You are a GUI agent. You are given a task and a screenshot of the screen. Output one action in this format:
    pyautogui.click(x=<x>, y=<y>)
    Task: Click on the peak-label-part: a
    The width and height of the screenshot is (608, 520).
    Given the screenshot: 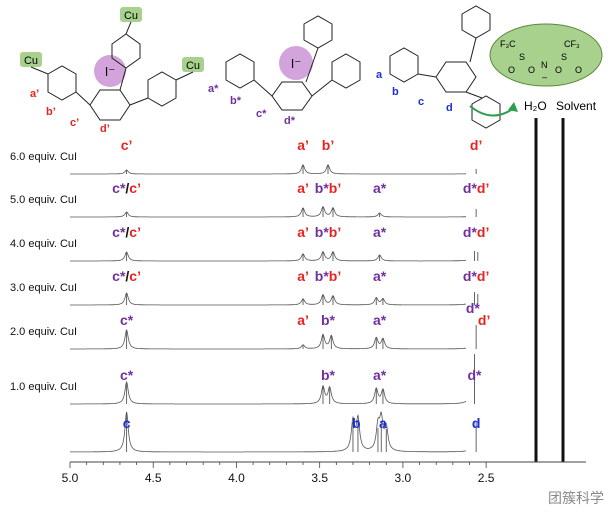 What is the action you would take?
    pyautogui.click(x=383, y=423)
    